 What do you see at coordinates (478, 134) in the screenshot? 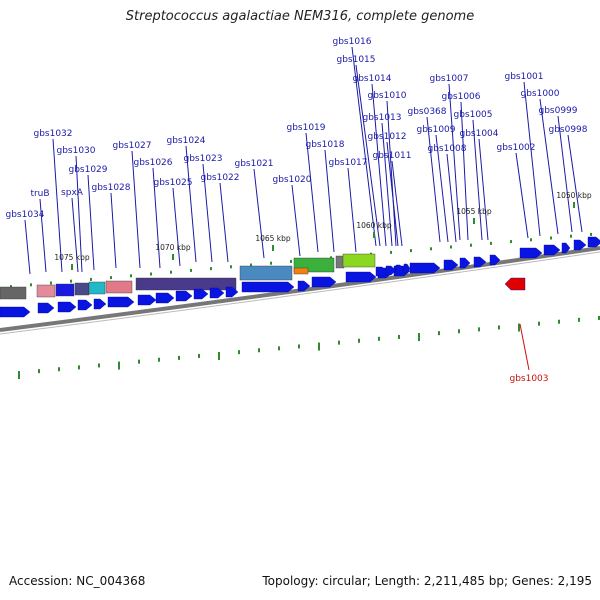
I see `gene-label: gbs1004` at bounding box center [478, 134].